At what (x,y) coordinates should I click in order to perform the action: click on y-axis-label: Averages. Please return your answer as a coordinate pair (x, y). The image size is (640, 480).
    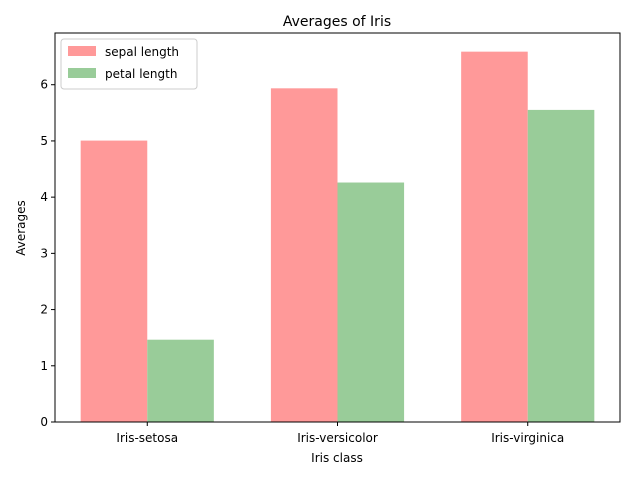
    Looking at the image, I should click on (21, 228).